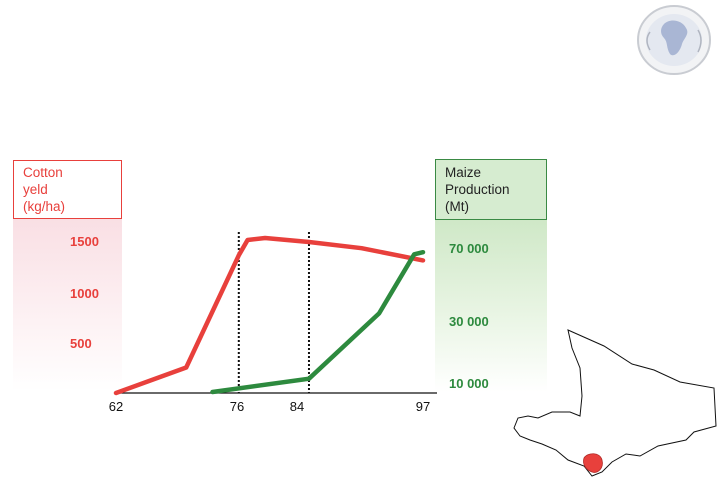  I want to click on cotton-tick-1000: 1000, so click(84, 293).